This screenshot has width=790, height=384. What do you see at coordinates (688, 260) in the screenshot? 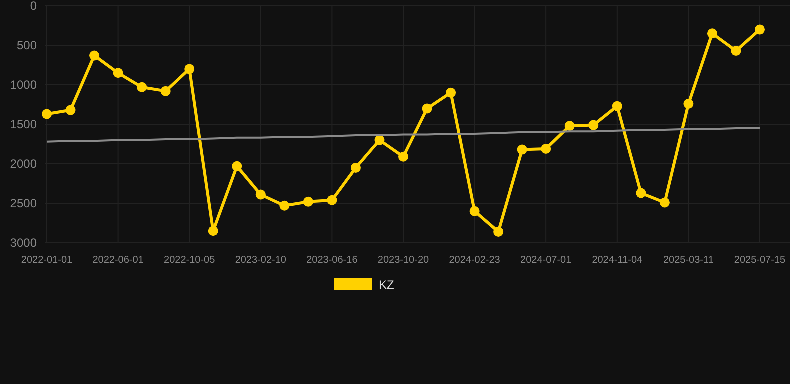
I see `x-tick-label: 2025-03-11` at bounding box center [688, 260].